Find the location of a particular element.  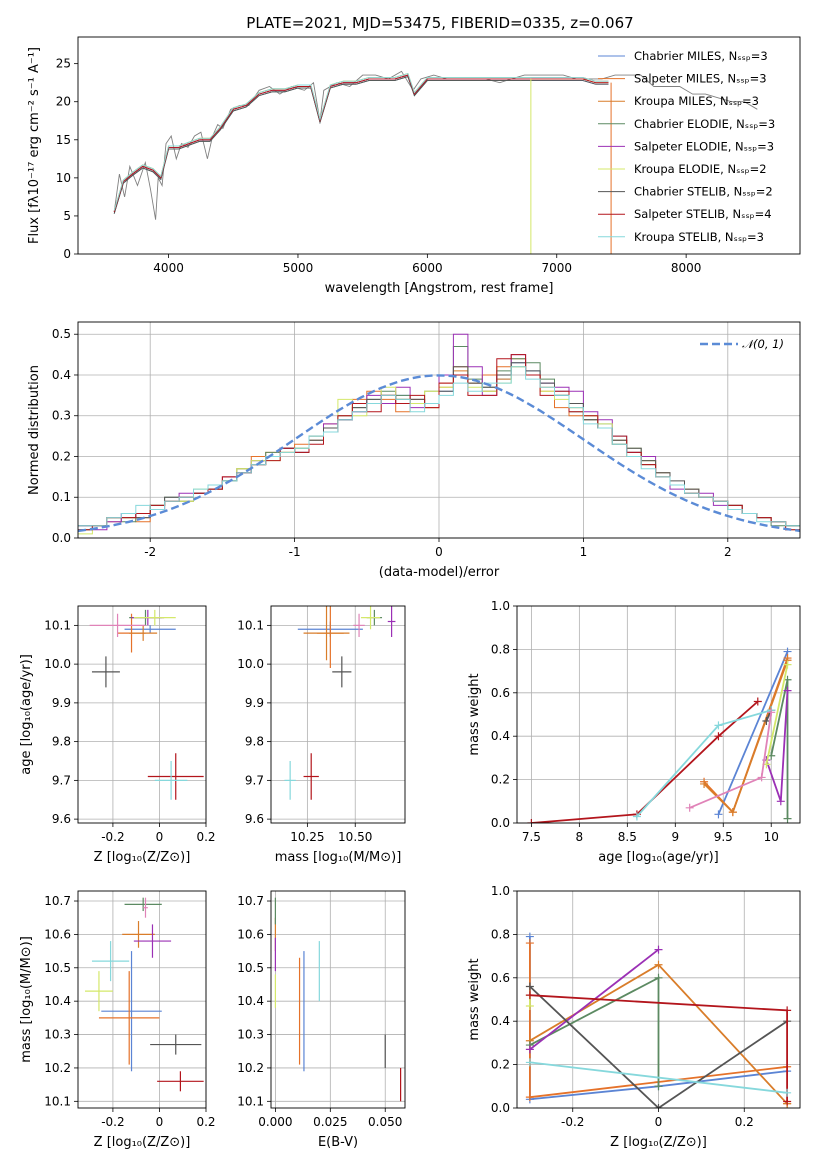

x-tick-label: 4000 is located at coordinates (168, 268).